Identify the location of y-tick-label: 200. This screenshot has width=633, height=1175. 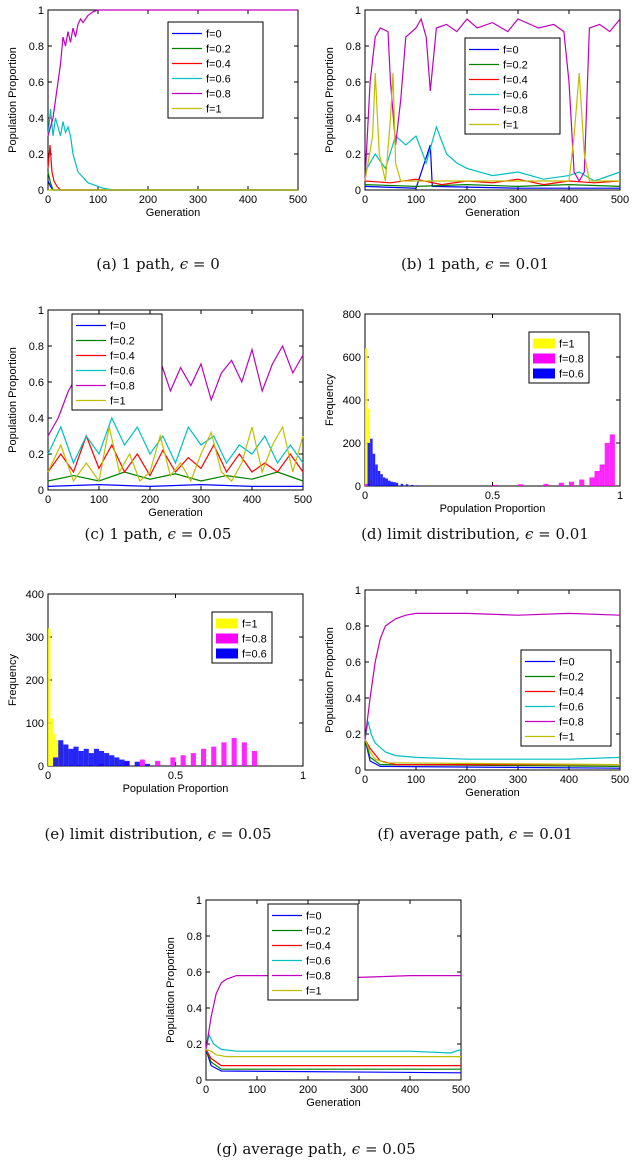
(352, 444).